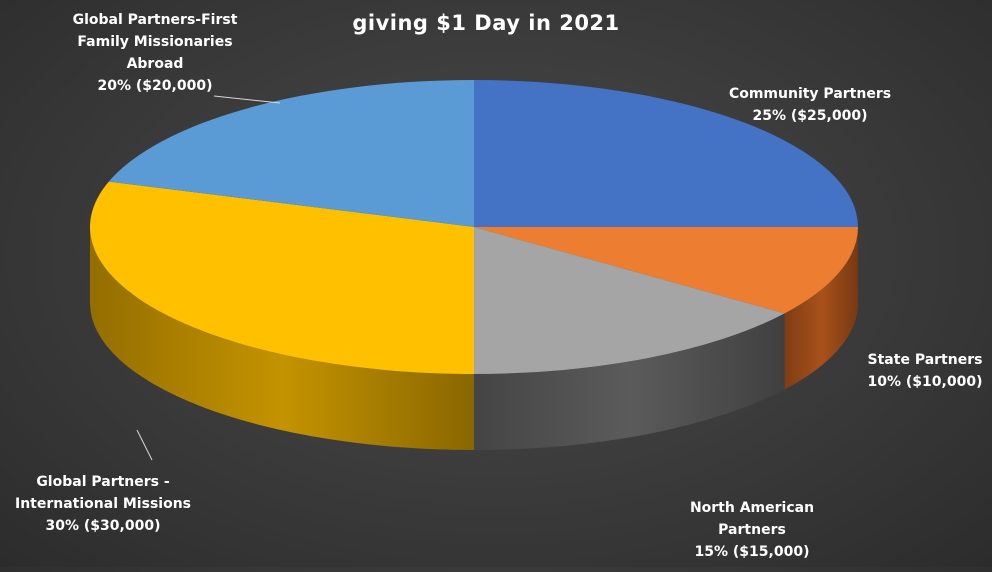  Describe the element at coordinates (144, 445) in the screenshot. I see `leader-line-global-partners-international-missions` at that location.